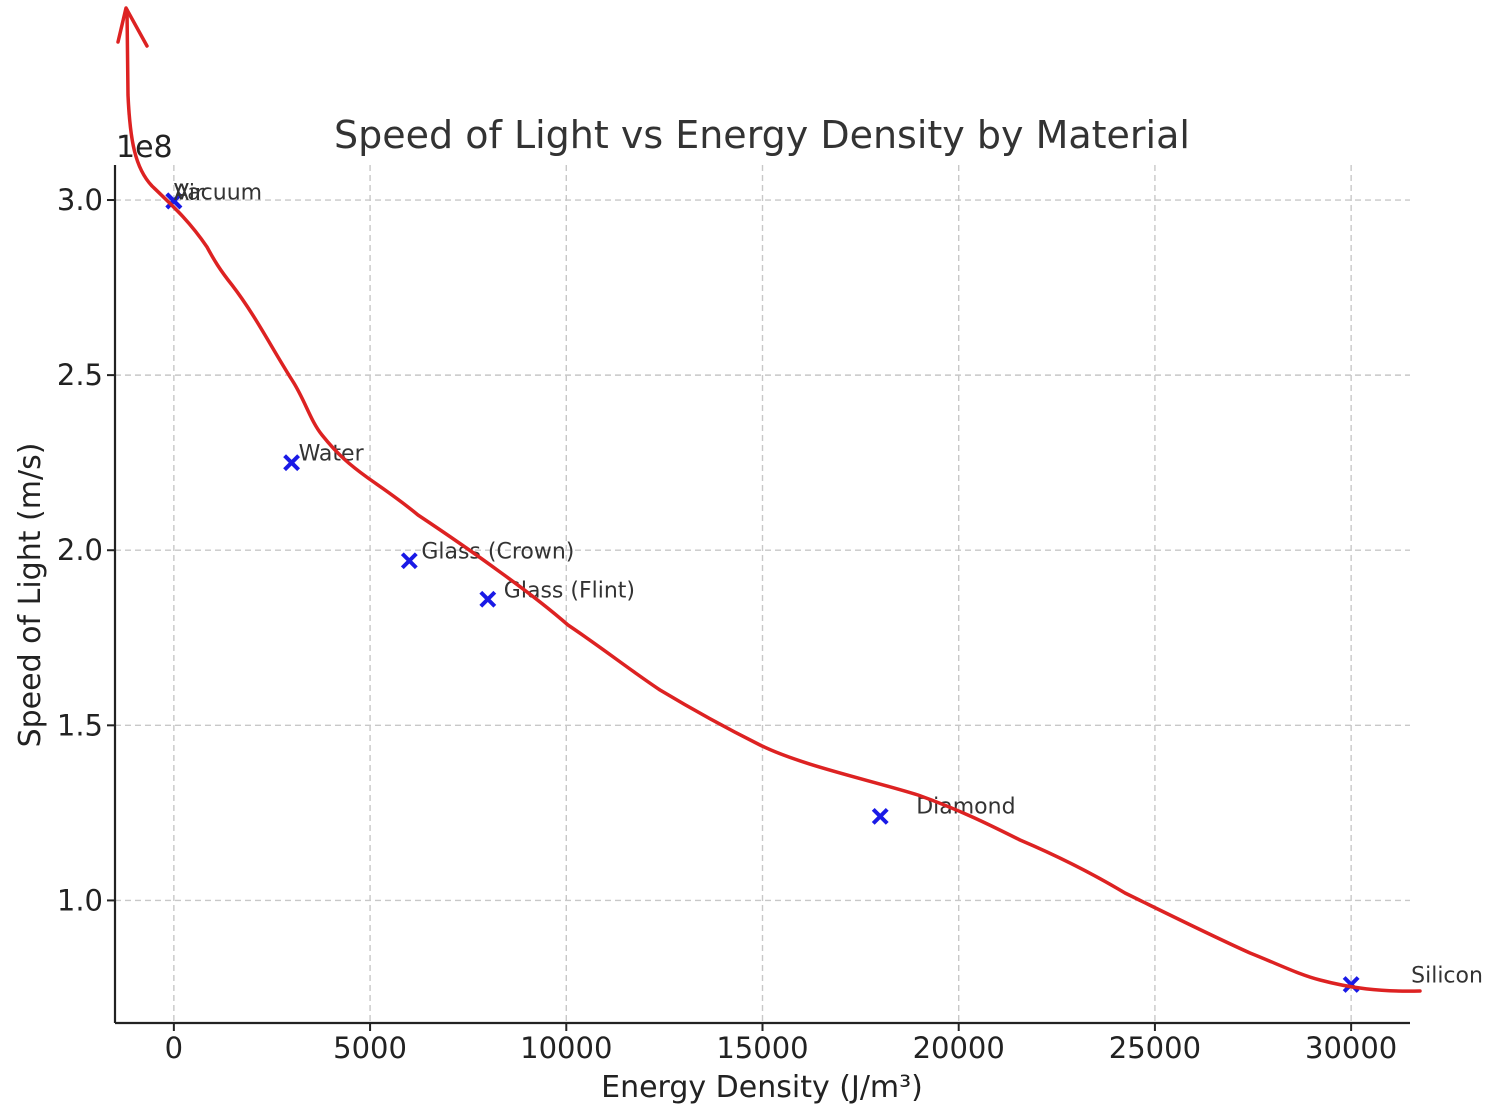  What do you see at coordinates (1351, 1048) in the screenshot?
I see `x-tick-label: 30000` at bounding box center [1351, 1048].